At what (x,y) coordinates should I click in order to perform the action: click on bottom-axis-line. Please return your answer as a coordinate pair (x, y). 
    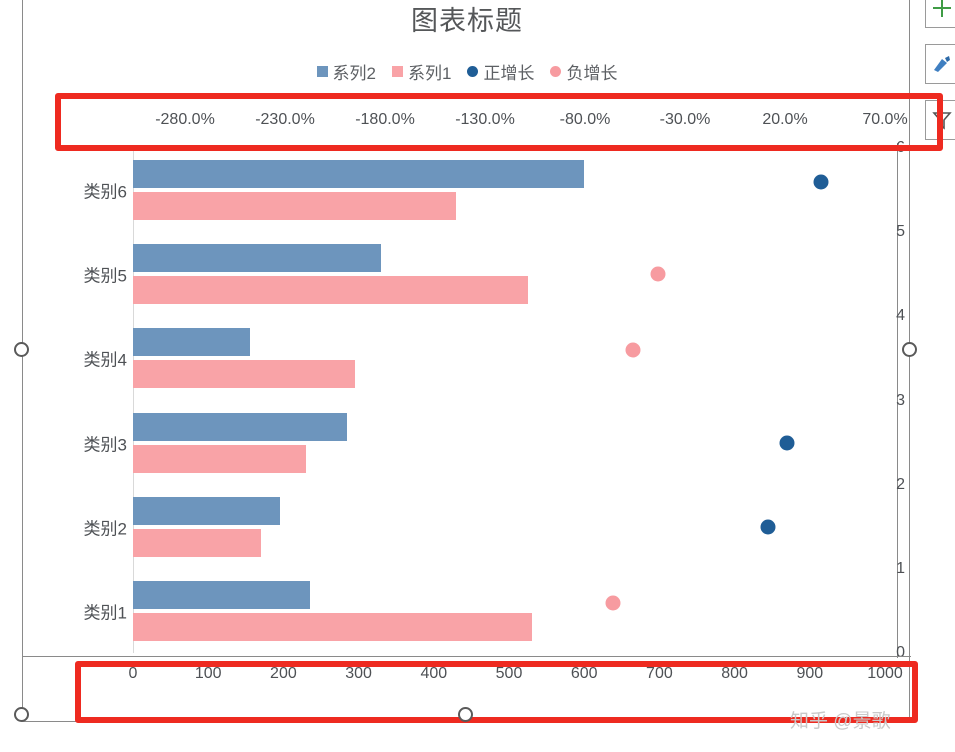
    Looking at the image, I should click on (467, 656).